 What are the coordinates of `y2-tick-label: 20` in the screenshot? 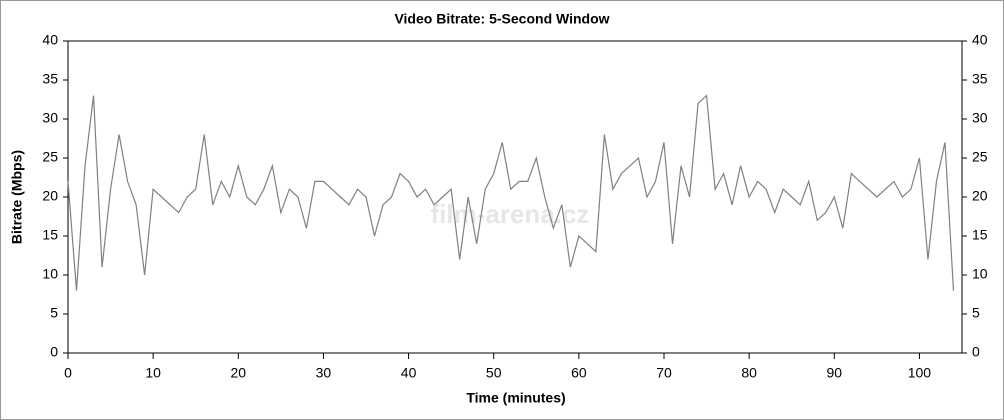 It's located at (980, 196).